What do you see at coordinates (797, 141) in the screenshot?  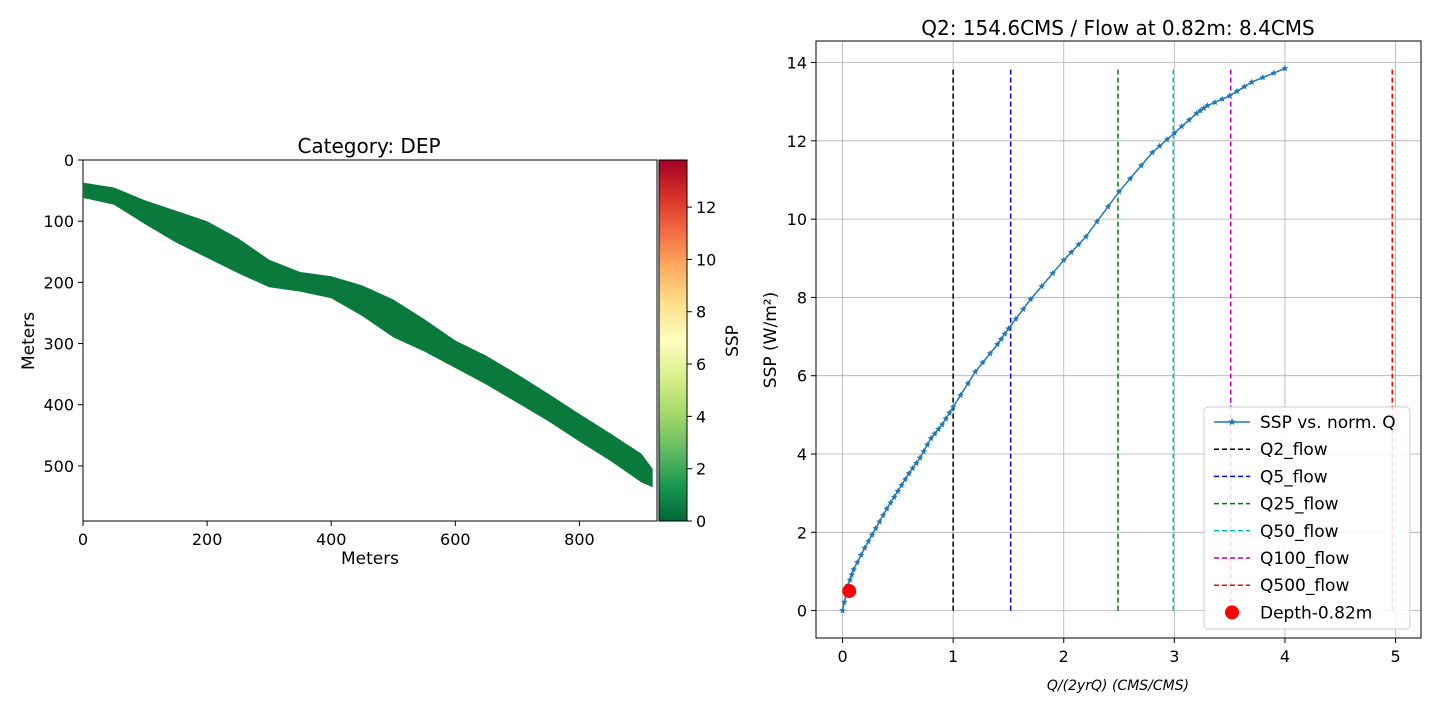 I see `right-y-tick-label: 12` at bounding box center [797, 141].